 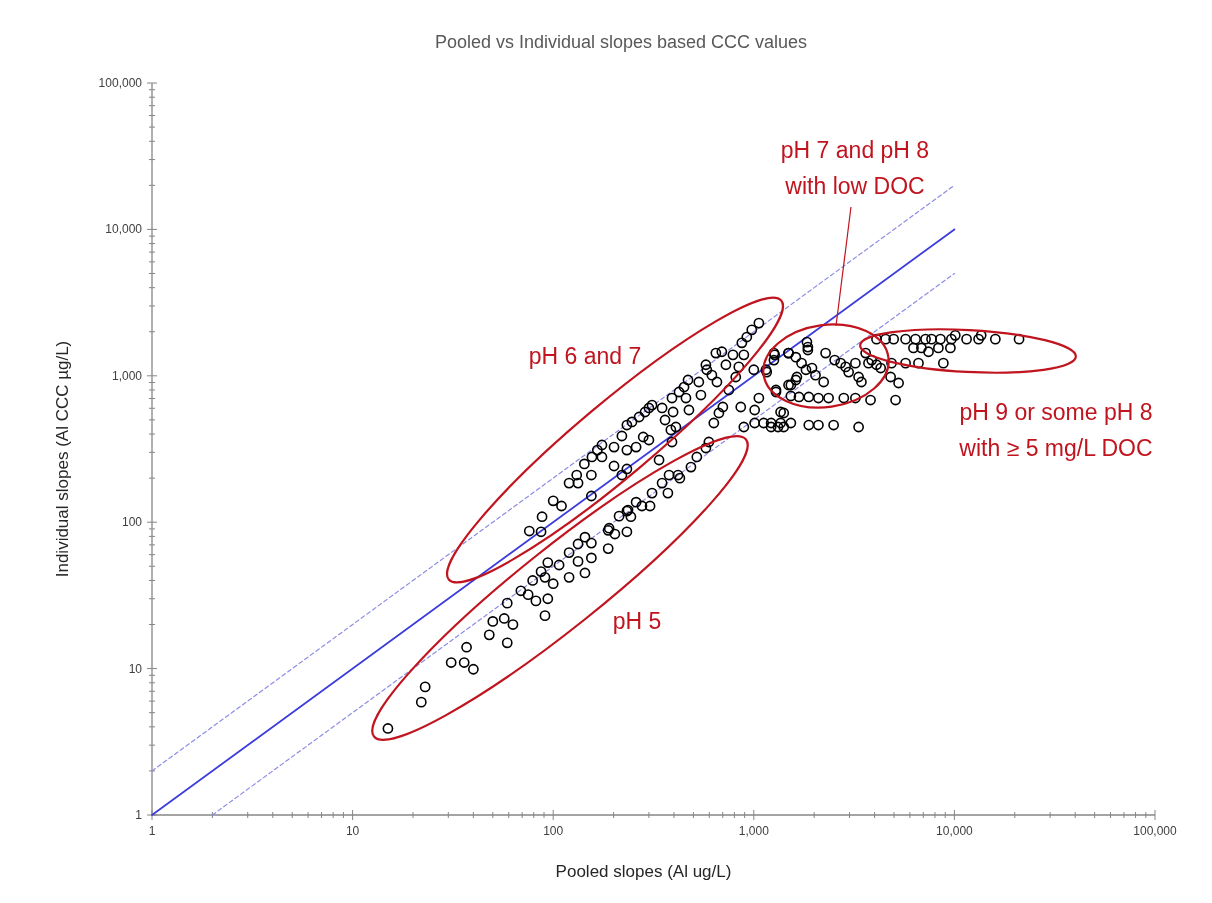 What do you see at coordinates (139, 815) in the screenshot?
I see `y-tick-label: 1` at bounding box center [139, 815].